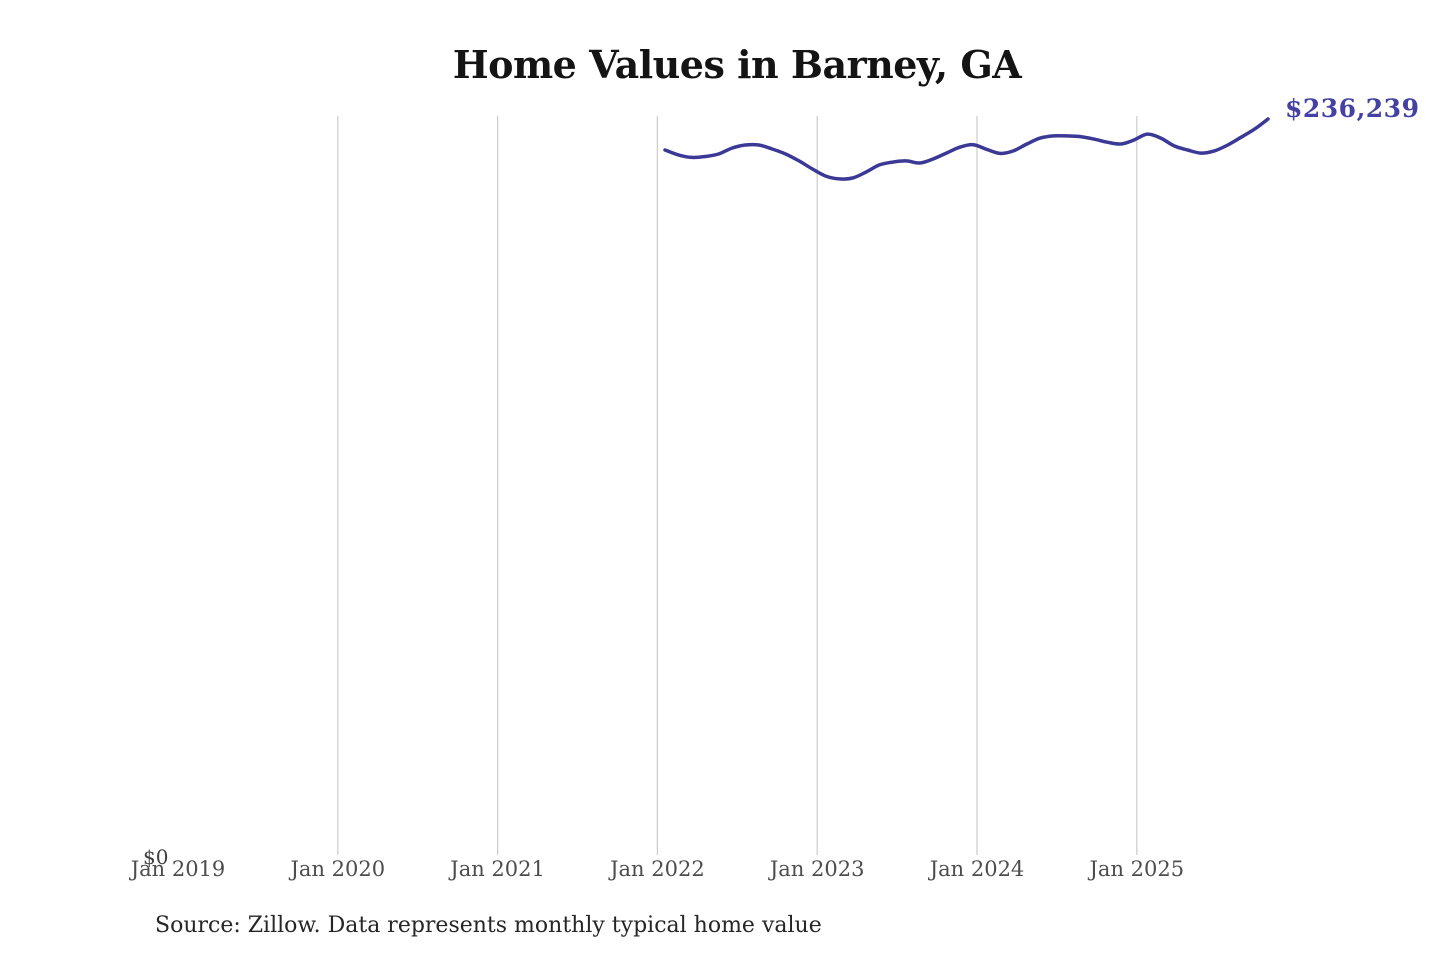  What do you see at coordinates (966, 149) in the screenshot?
I see `home-value-line` at bounding box center [966, 149].